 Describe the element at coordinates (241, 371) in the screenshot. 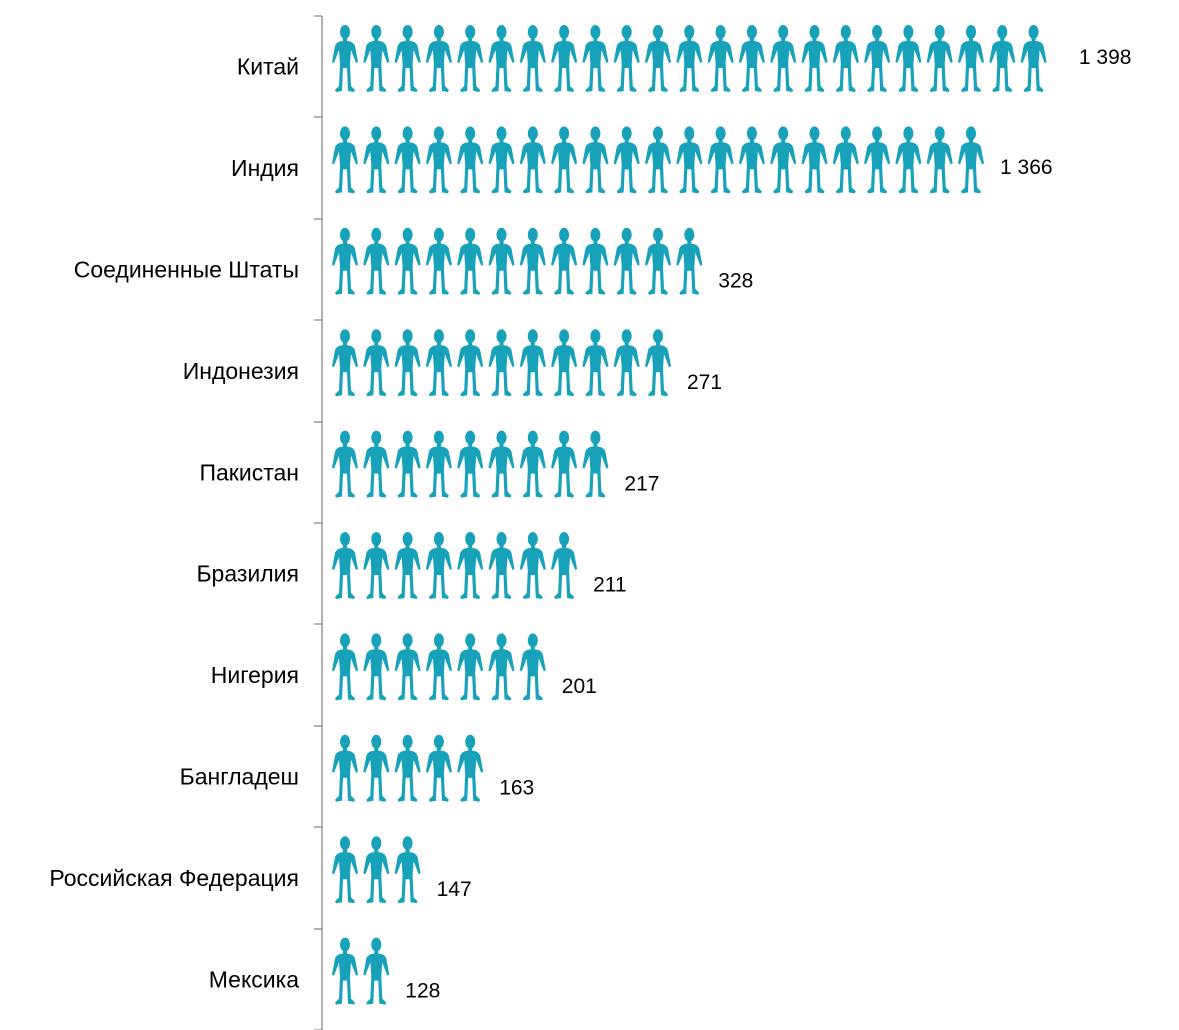

I see `category-label: Индонезия` at that location.